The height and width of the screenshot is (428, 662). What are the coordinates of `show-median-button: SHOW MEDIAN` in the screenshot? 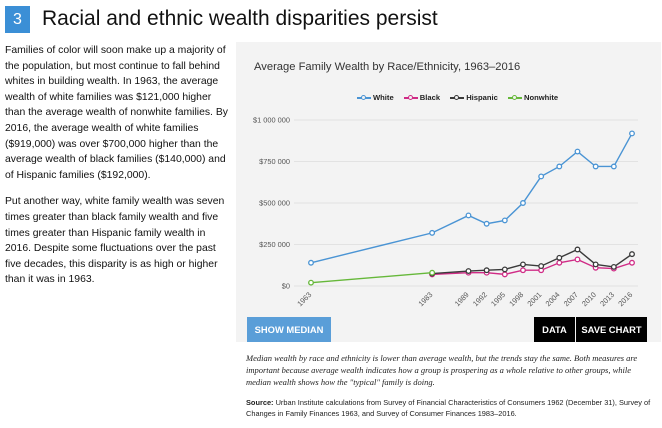 It's located at (289, 329).